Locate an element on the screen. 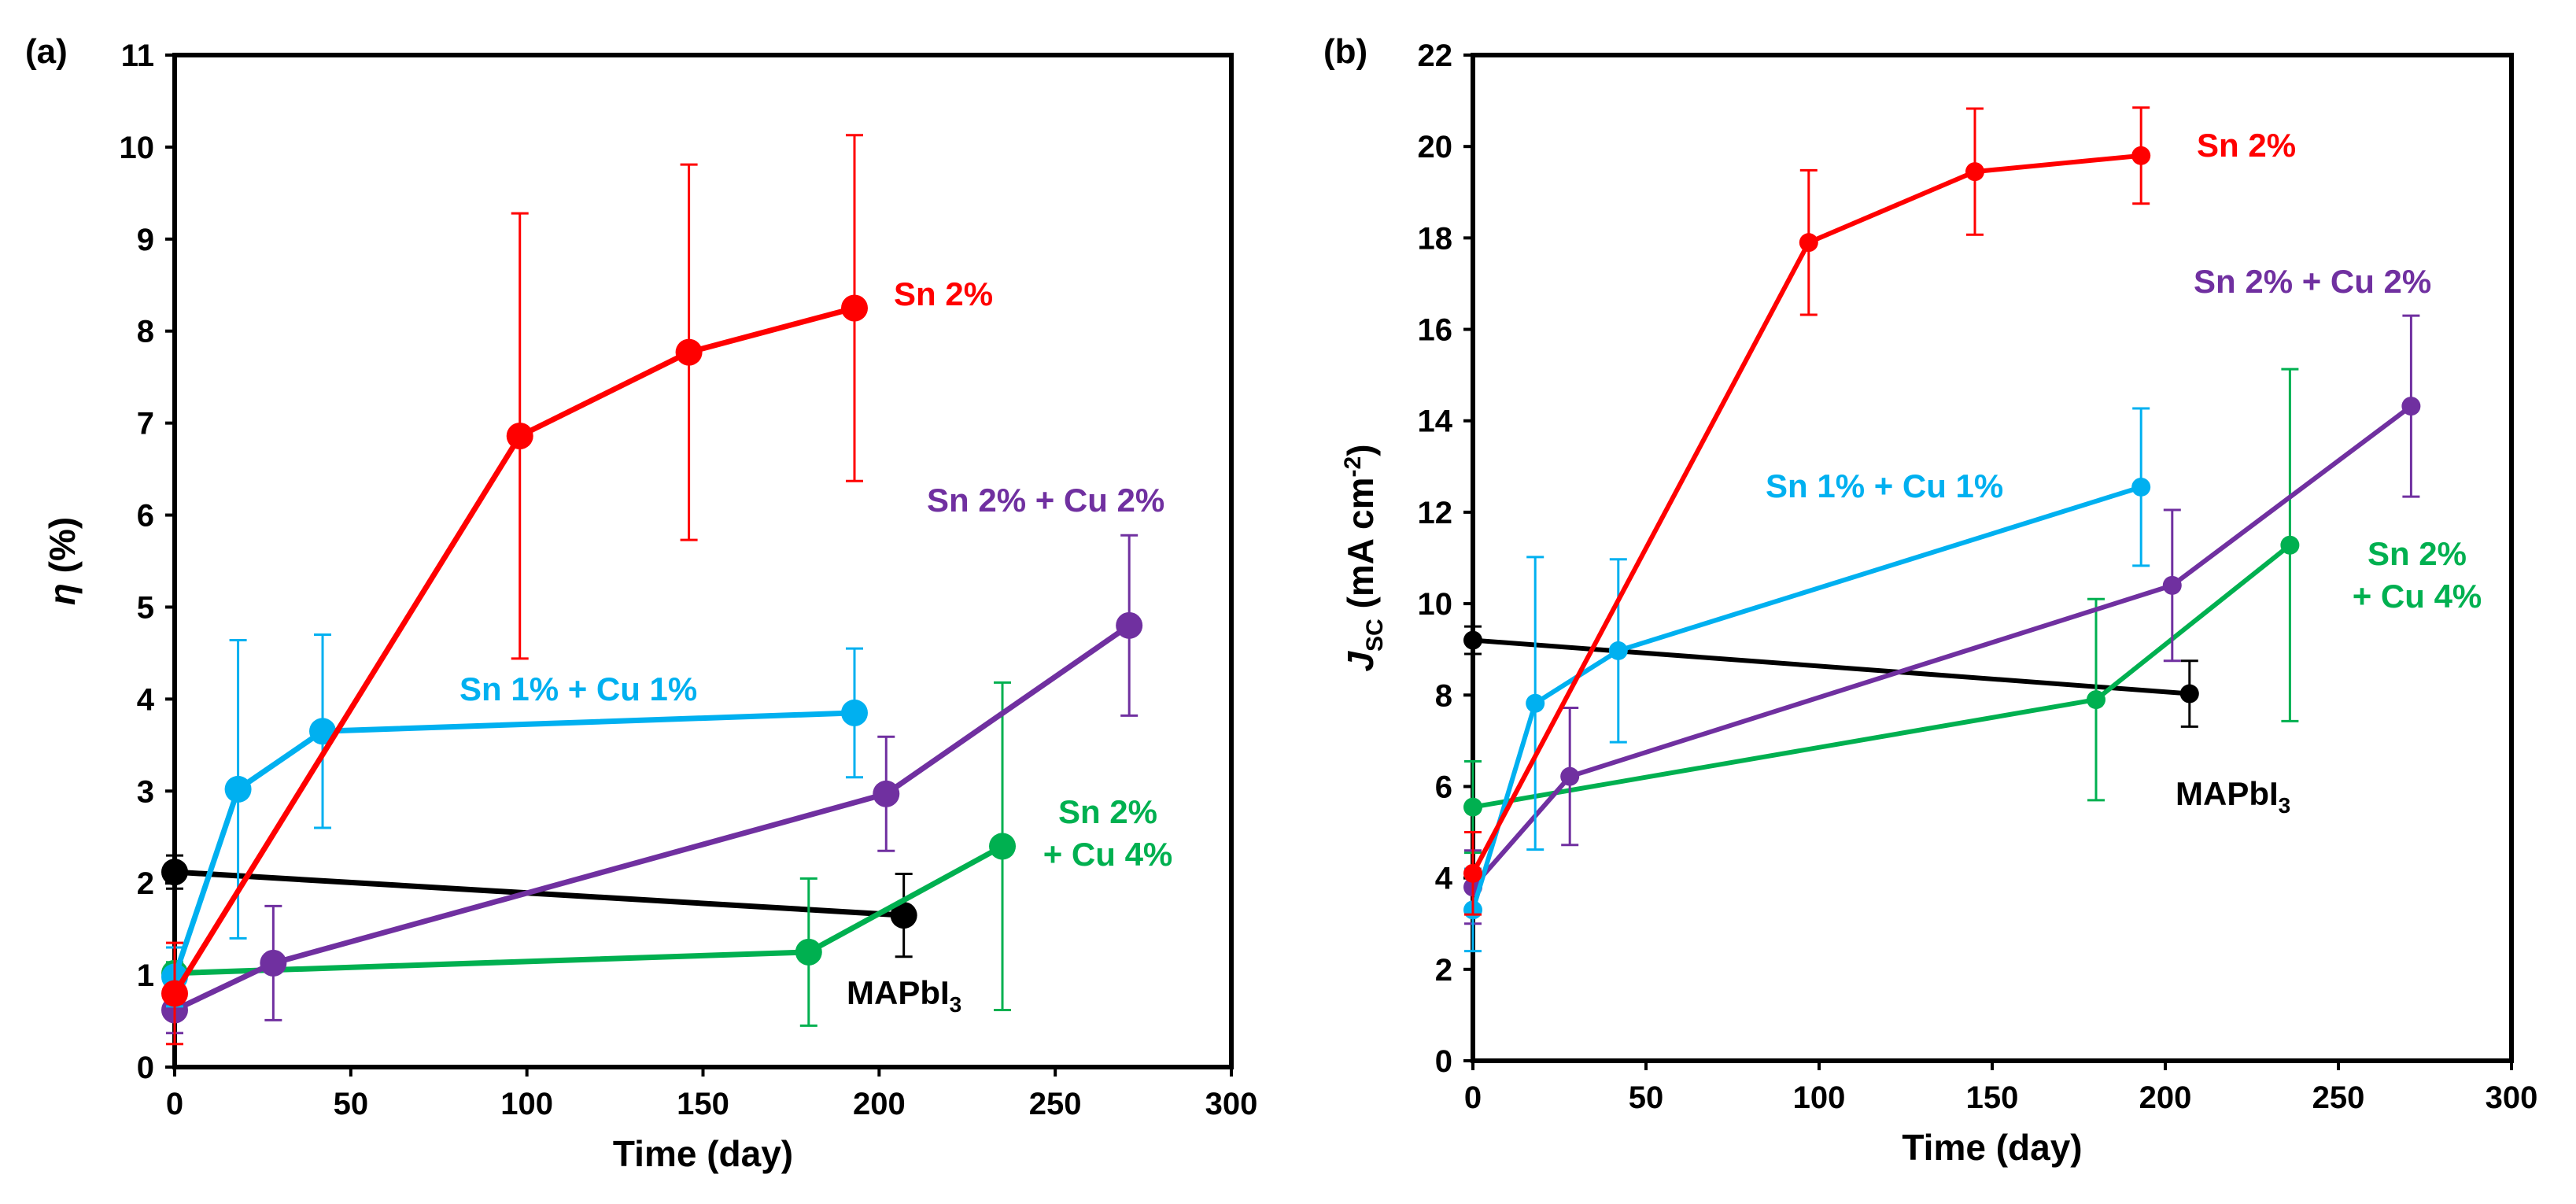 The height and width of the screenshot is (1204, 2576). panel-label: (b) is located at coordinates (1345, 51).